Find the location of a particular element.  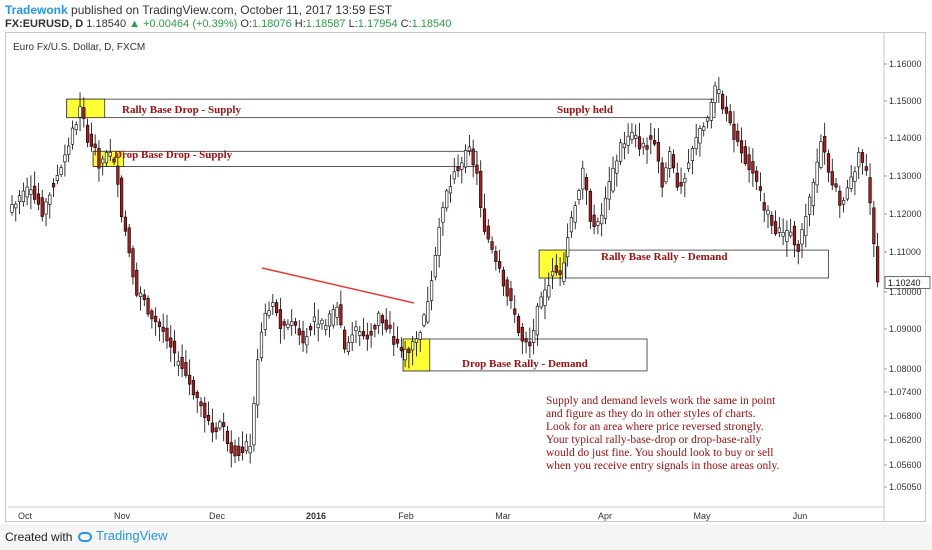

trendline is located at coordinates (338, 285).